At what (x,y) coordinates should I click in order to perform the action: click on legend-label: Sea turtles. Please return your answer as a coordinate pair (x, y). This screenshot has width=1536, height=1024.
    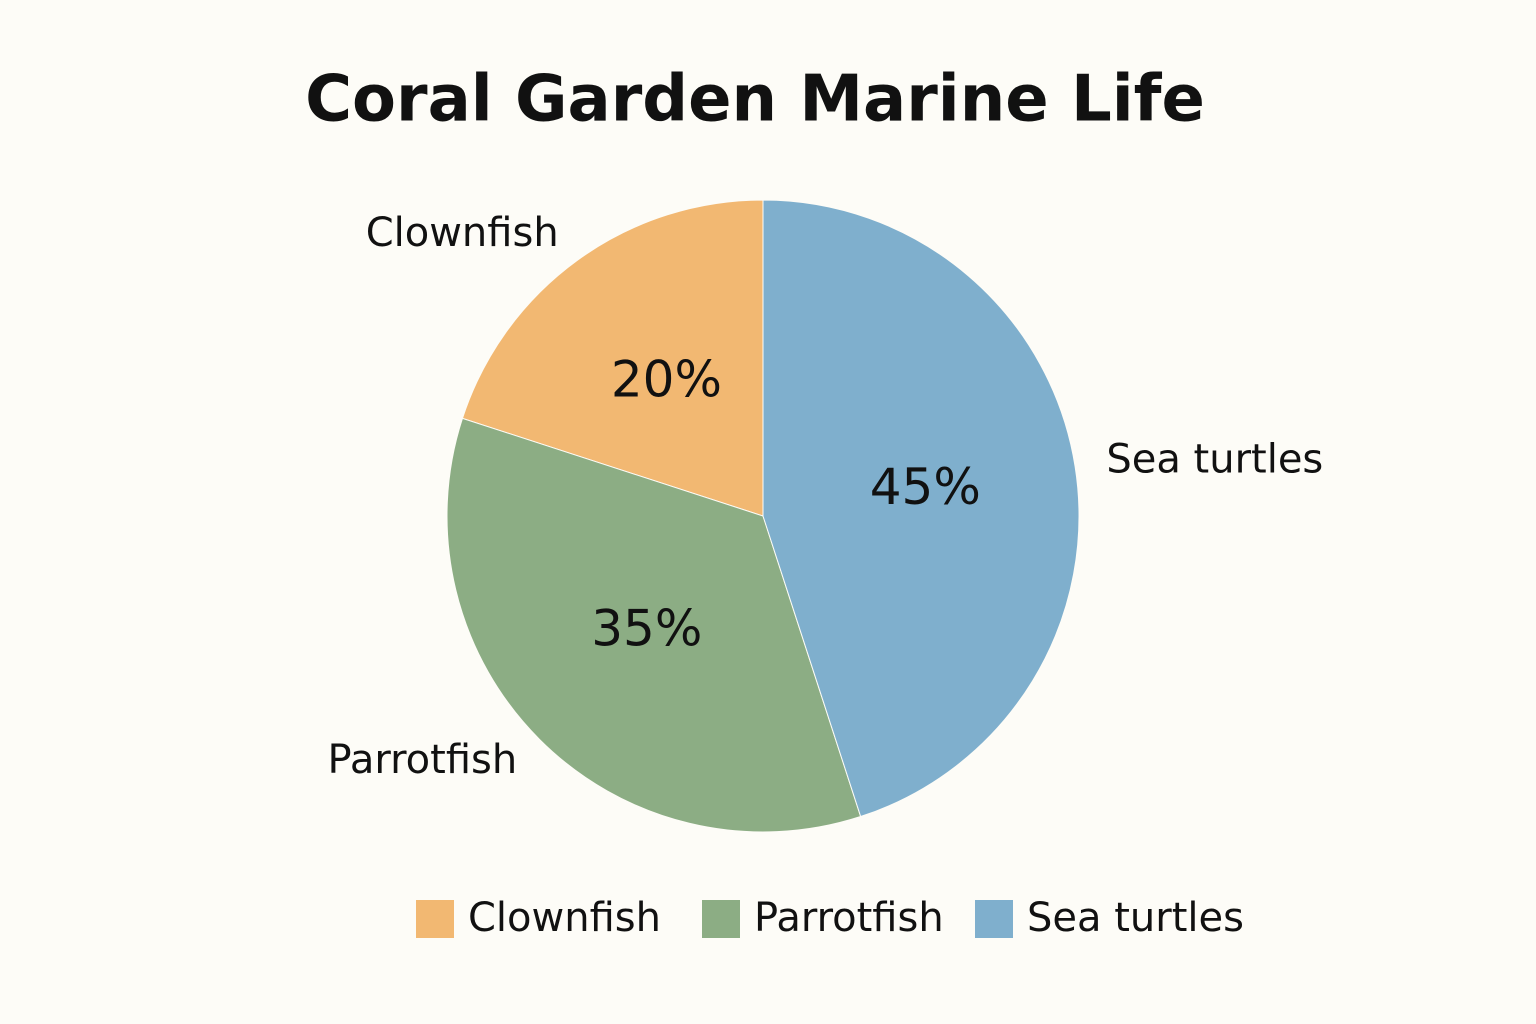
    Looking at the image, I should click on (1135, 918).